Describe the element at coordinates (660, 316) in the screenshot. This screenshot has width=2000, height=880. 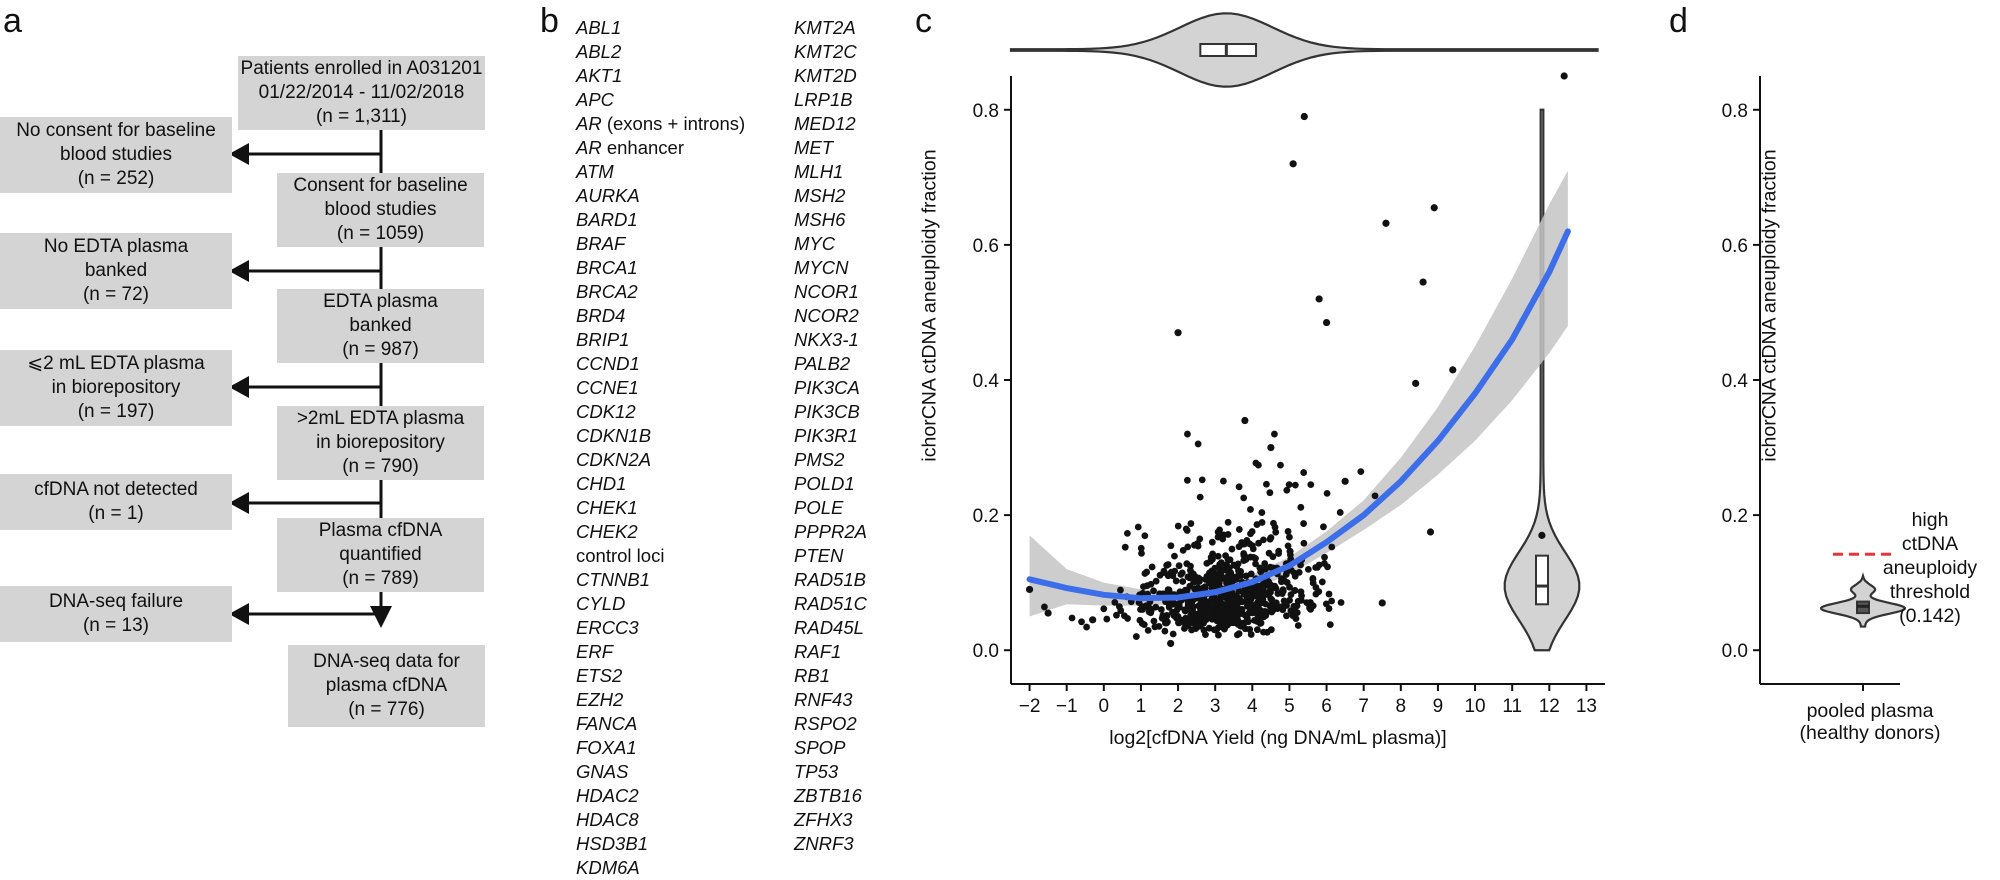
I see `gene-item: BRD4` at that location.